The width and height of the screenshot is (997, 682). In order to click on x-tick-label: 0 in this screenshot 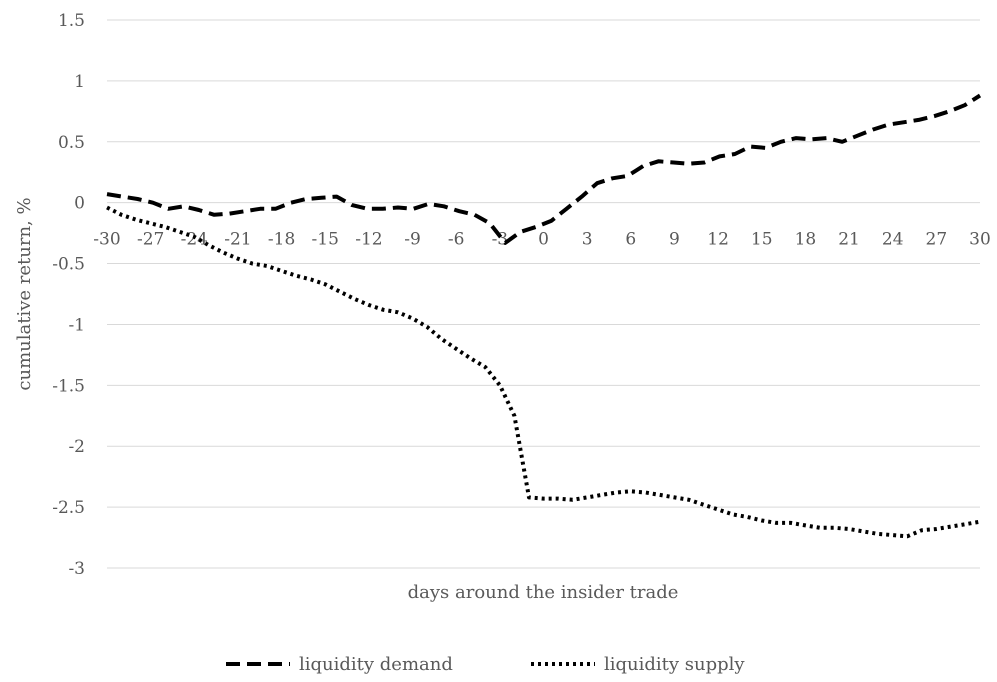, I will do `click(543, 240)`.